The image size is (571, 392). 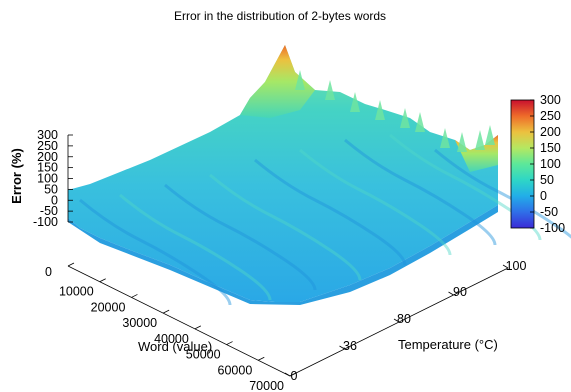 What do you see at coordinates (203, 355) in the screenshot?
I see `x-tick-label: 50000` at bounding box center [203, 355].